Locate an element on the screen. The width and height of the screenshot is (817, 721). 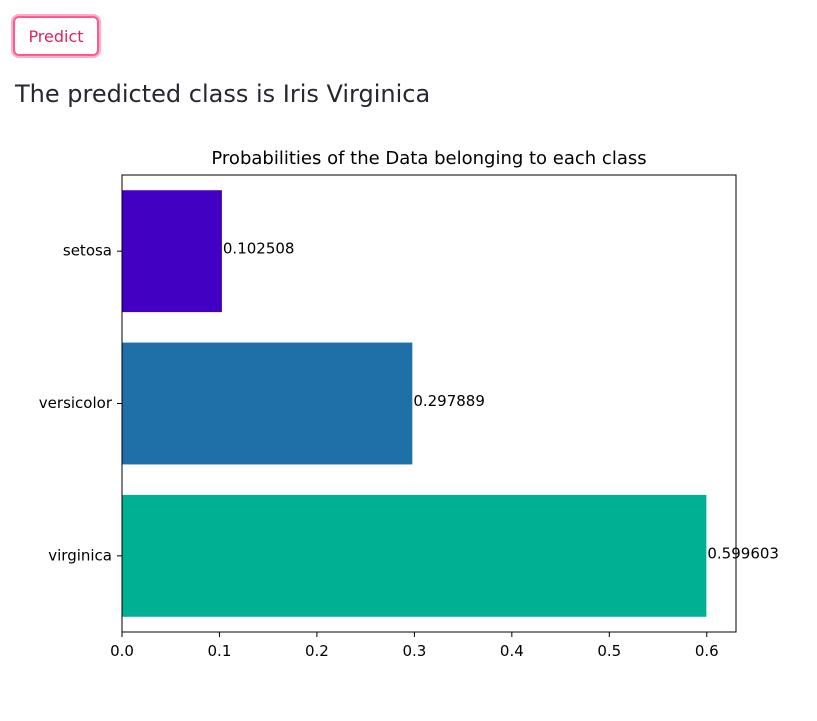
value-label-setosa: 0.102508 is located at coordinates (259, 249).